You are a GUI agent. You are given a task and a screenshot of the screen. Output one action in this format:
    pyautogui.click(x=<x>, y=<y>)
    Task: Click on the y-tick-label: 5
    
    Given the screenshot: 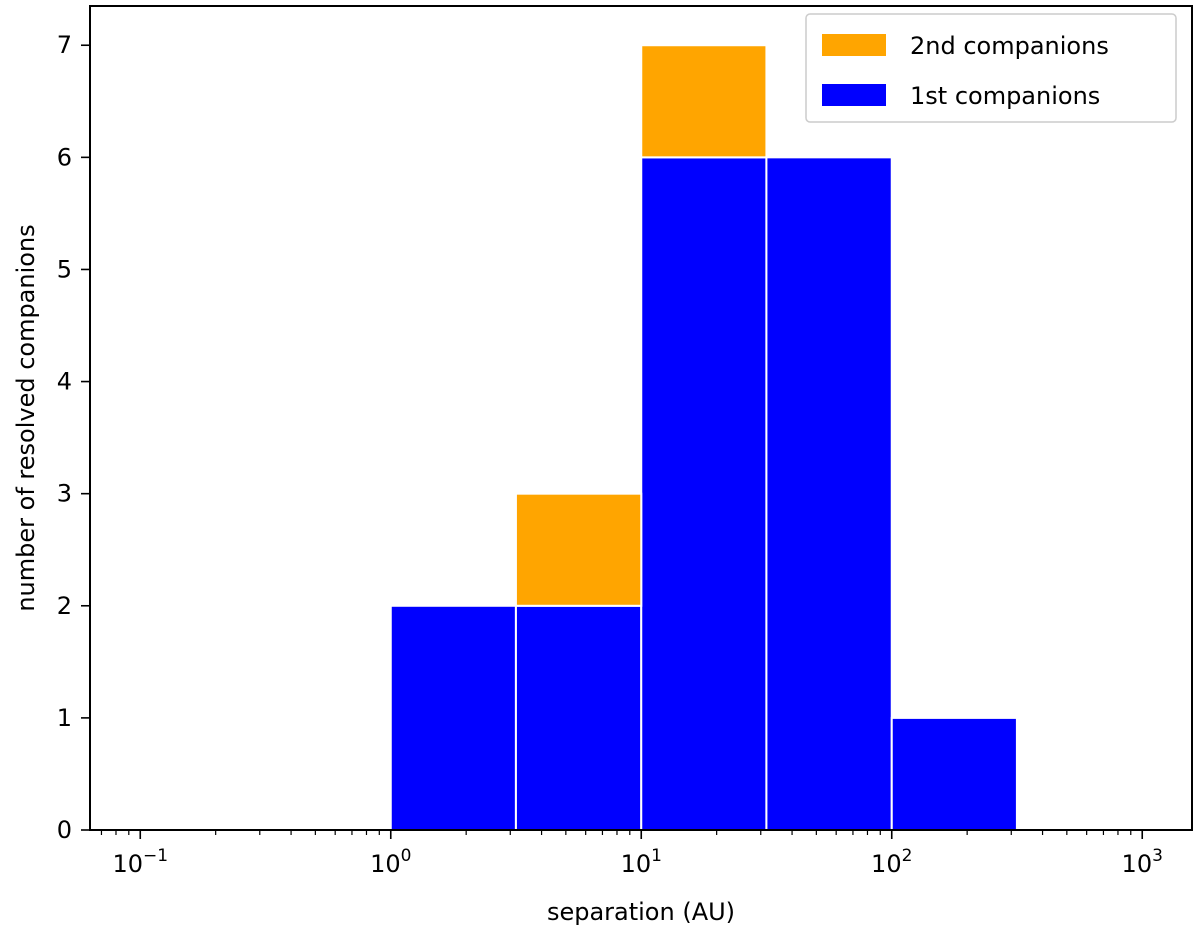 What is the action you would take?
    pyautogui.click(x=64, y=269)
    